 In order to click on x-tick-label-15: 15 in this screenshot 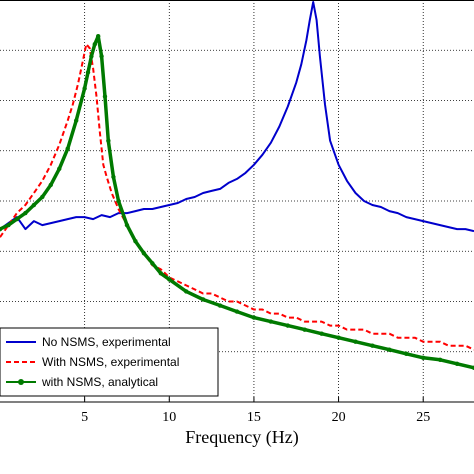, I will do `click(254, 417)`.